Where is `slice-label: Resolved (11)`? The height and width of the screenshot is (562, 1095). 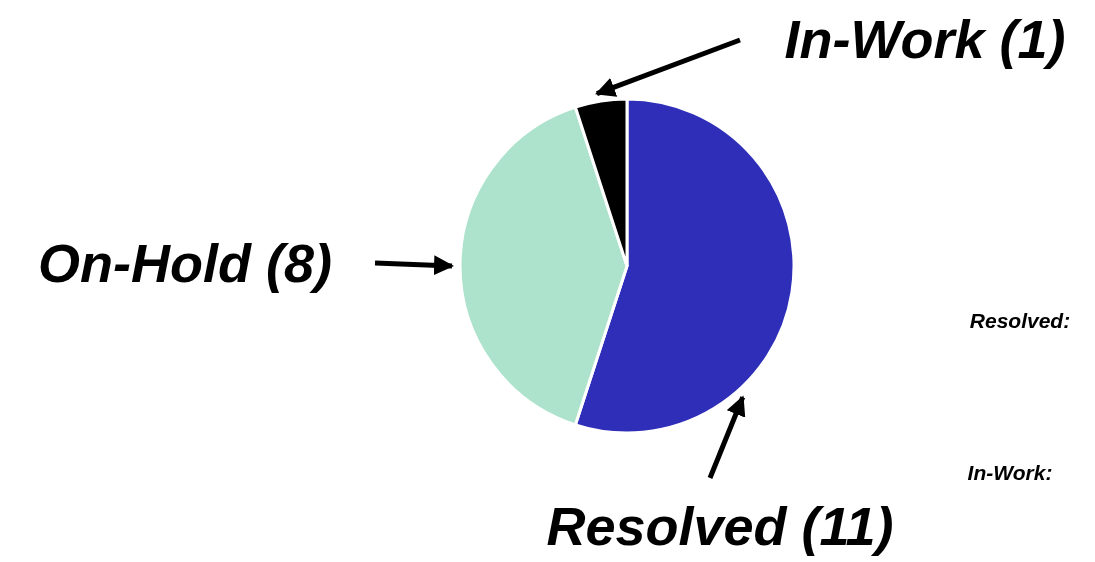 slice-label: Resolved (11) is located at coordinates (720, 526).